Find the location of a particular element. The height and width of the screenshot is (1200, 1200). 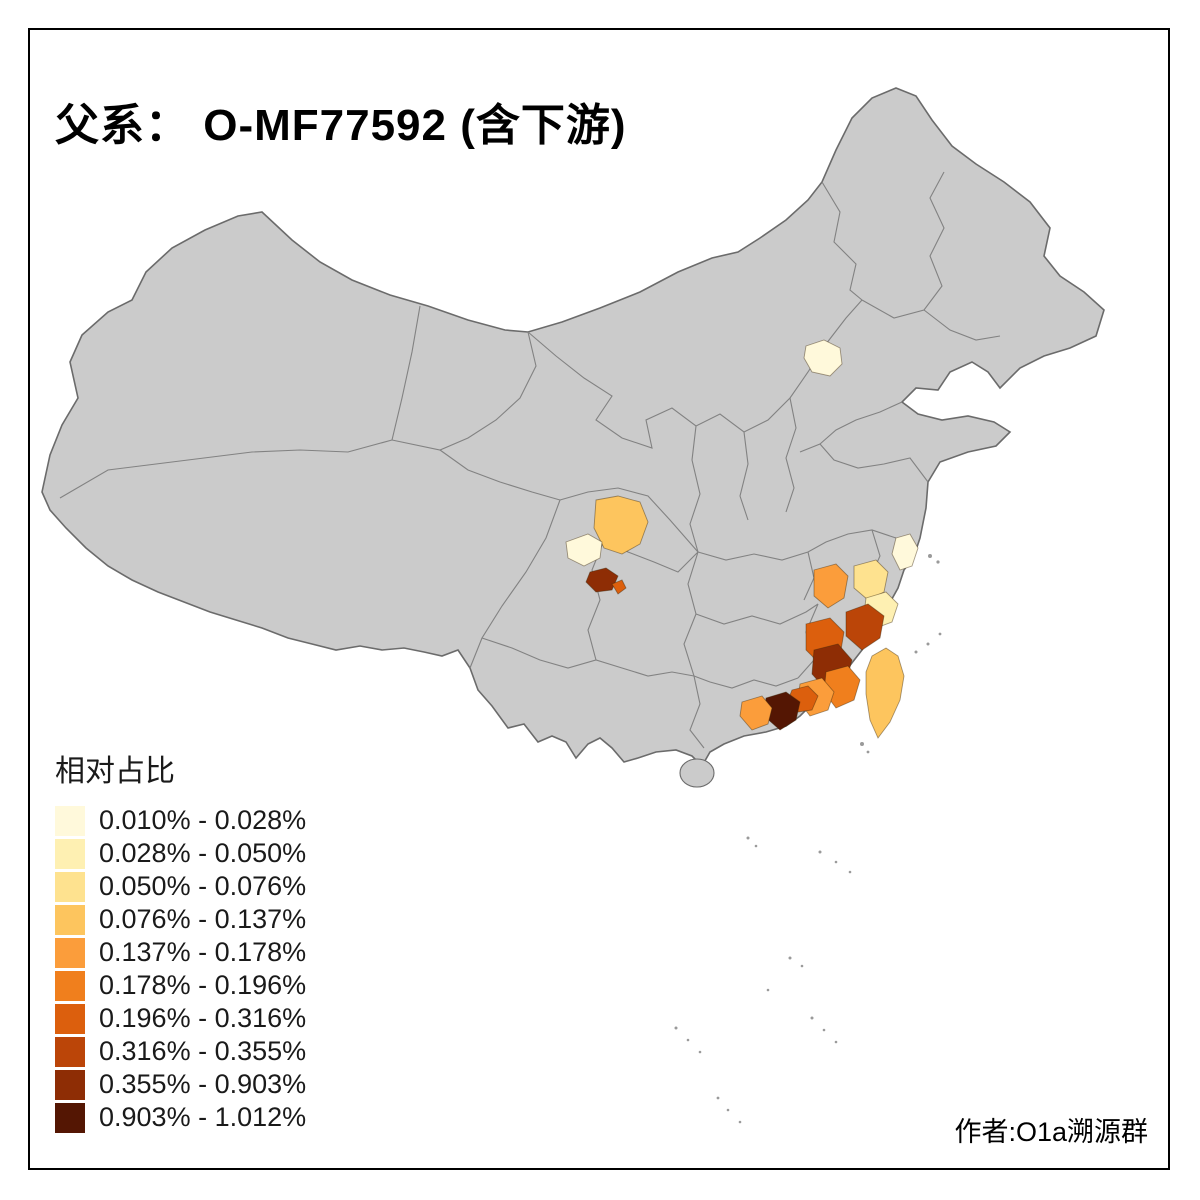

legend-label: 0.316% - 0.355% is located at coordinates (203, 1051).